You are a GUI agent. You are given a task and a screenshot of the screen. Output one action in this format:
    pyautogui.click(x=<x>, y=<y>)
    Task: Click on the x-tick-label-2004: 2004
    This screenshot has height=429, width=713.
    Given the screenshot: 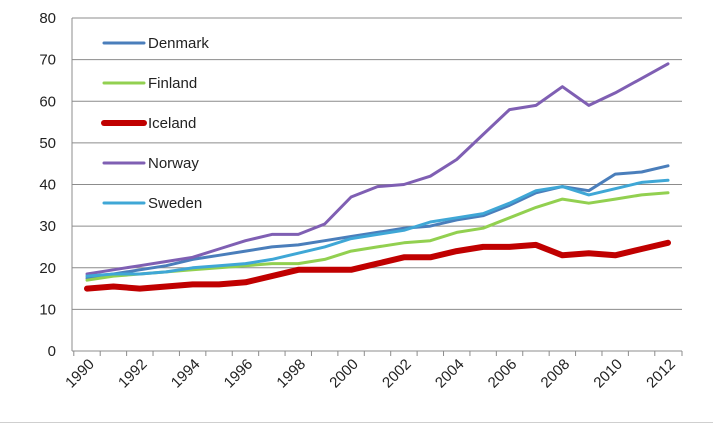 What is the action you would take?
    pyautogui.click(x=450, y=374)
    